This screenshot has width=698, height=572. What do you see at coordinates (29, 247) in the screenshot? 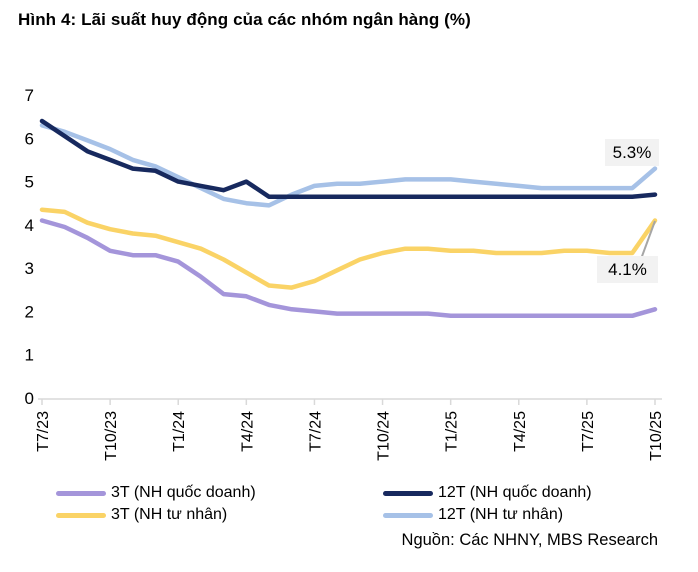
I see `y-axis-labels: 0 1 2 3 4 5 6 7` at bounding box center [29, 247].